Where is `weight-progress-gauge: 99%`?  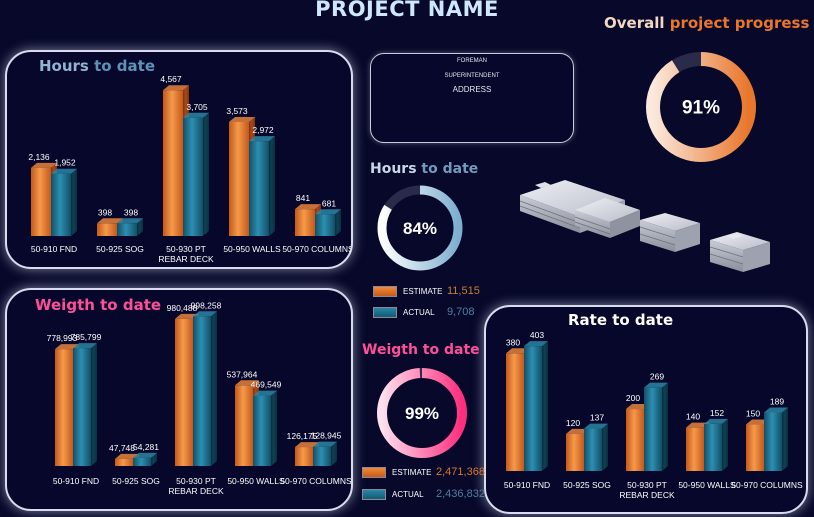
weight-progress-gauge: 99% is located at coordinates (422, 413).